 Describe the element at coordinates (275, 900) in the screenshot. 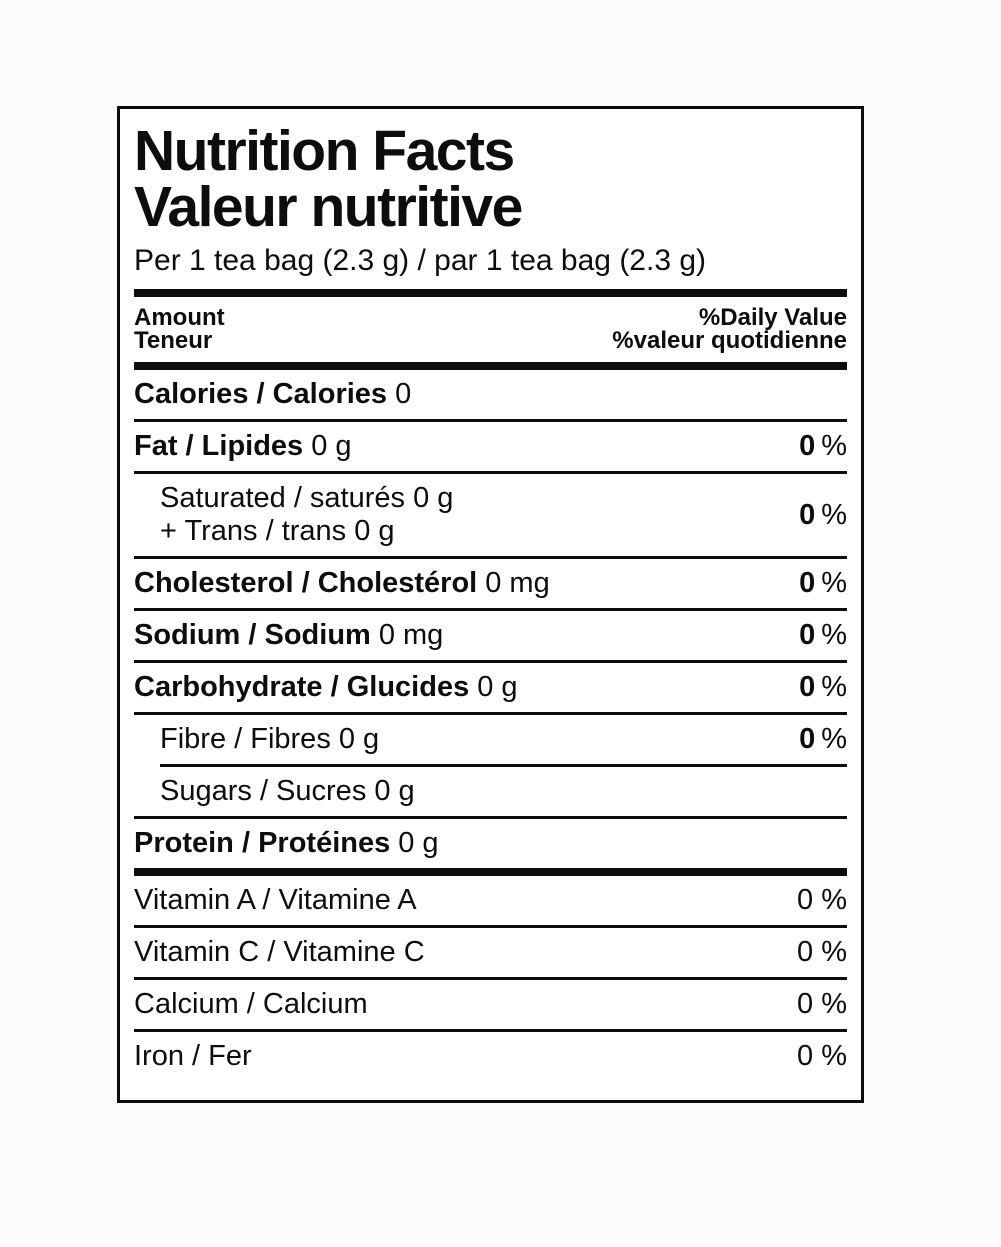

I see `nutrient-name: Vitamin A / Vitamine A` at that location.